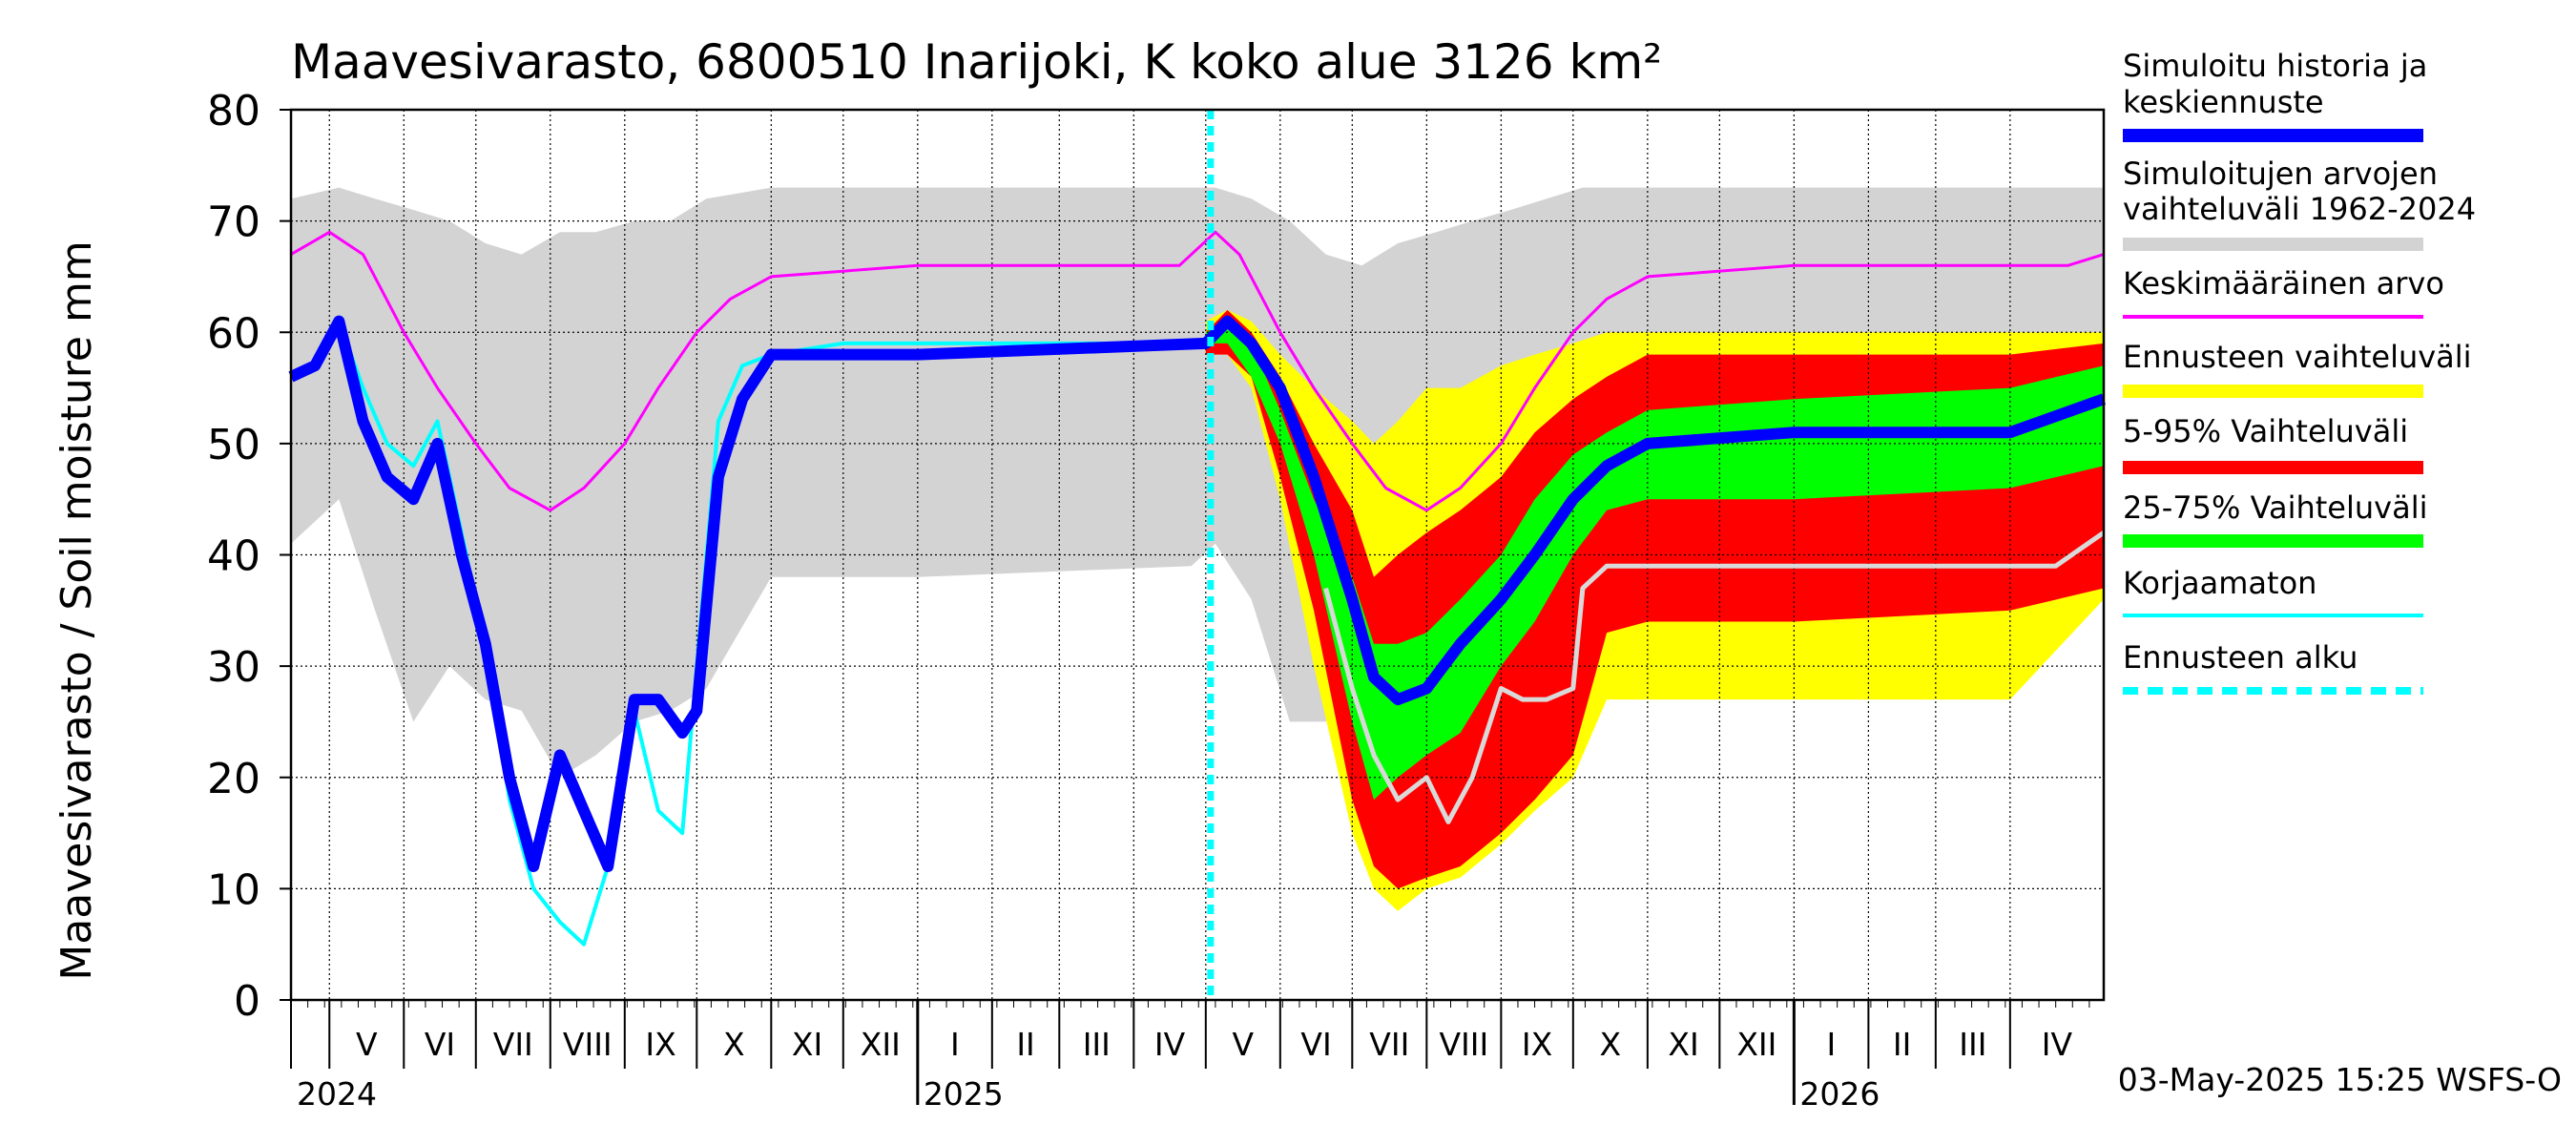 The height and width of the screenshot is (1145, 2576). What do you see at coordinates (233, 111) in the screenshot?
I see `y-tick-label: 80` at bounding box center [233, 111].